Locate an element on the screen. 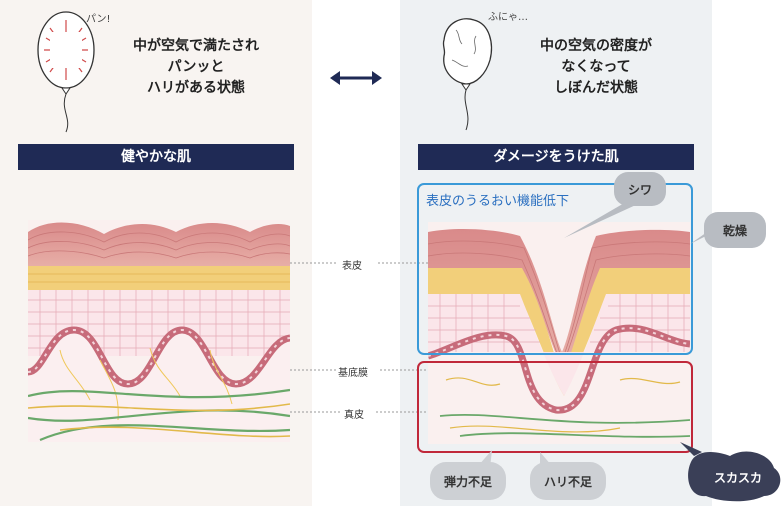  sparse-text: スカスカ is located at coordinates (737, 478).